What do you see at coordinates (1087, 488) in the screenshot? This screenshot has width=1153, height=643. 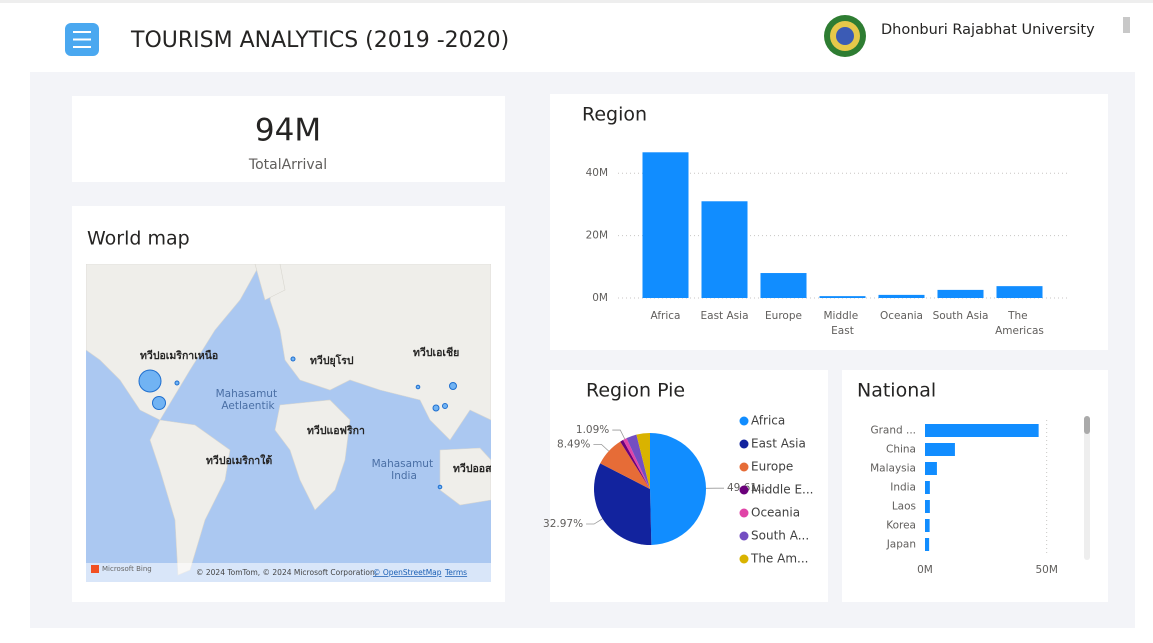 I see `national-scroll-track` at bounding box center [1087, 488].